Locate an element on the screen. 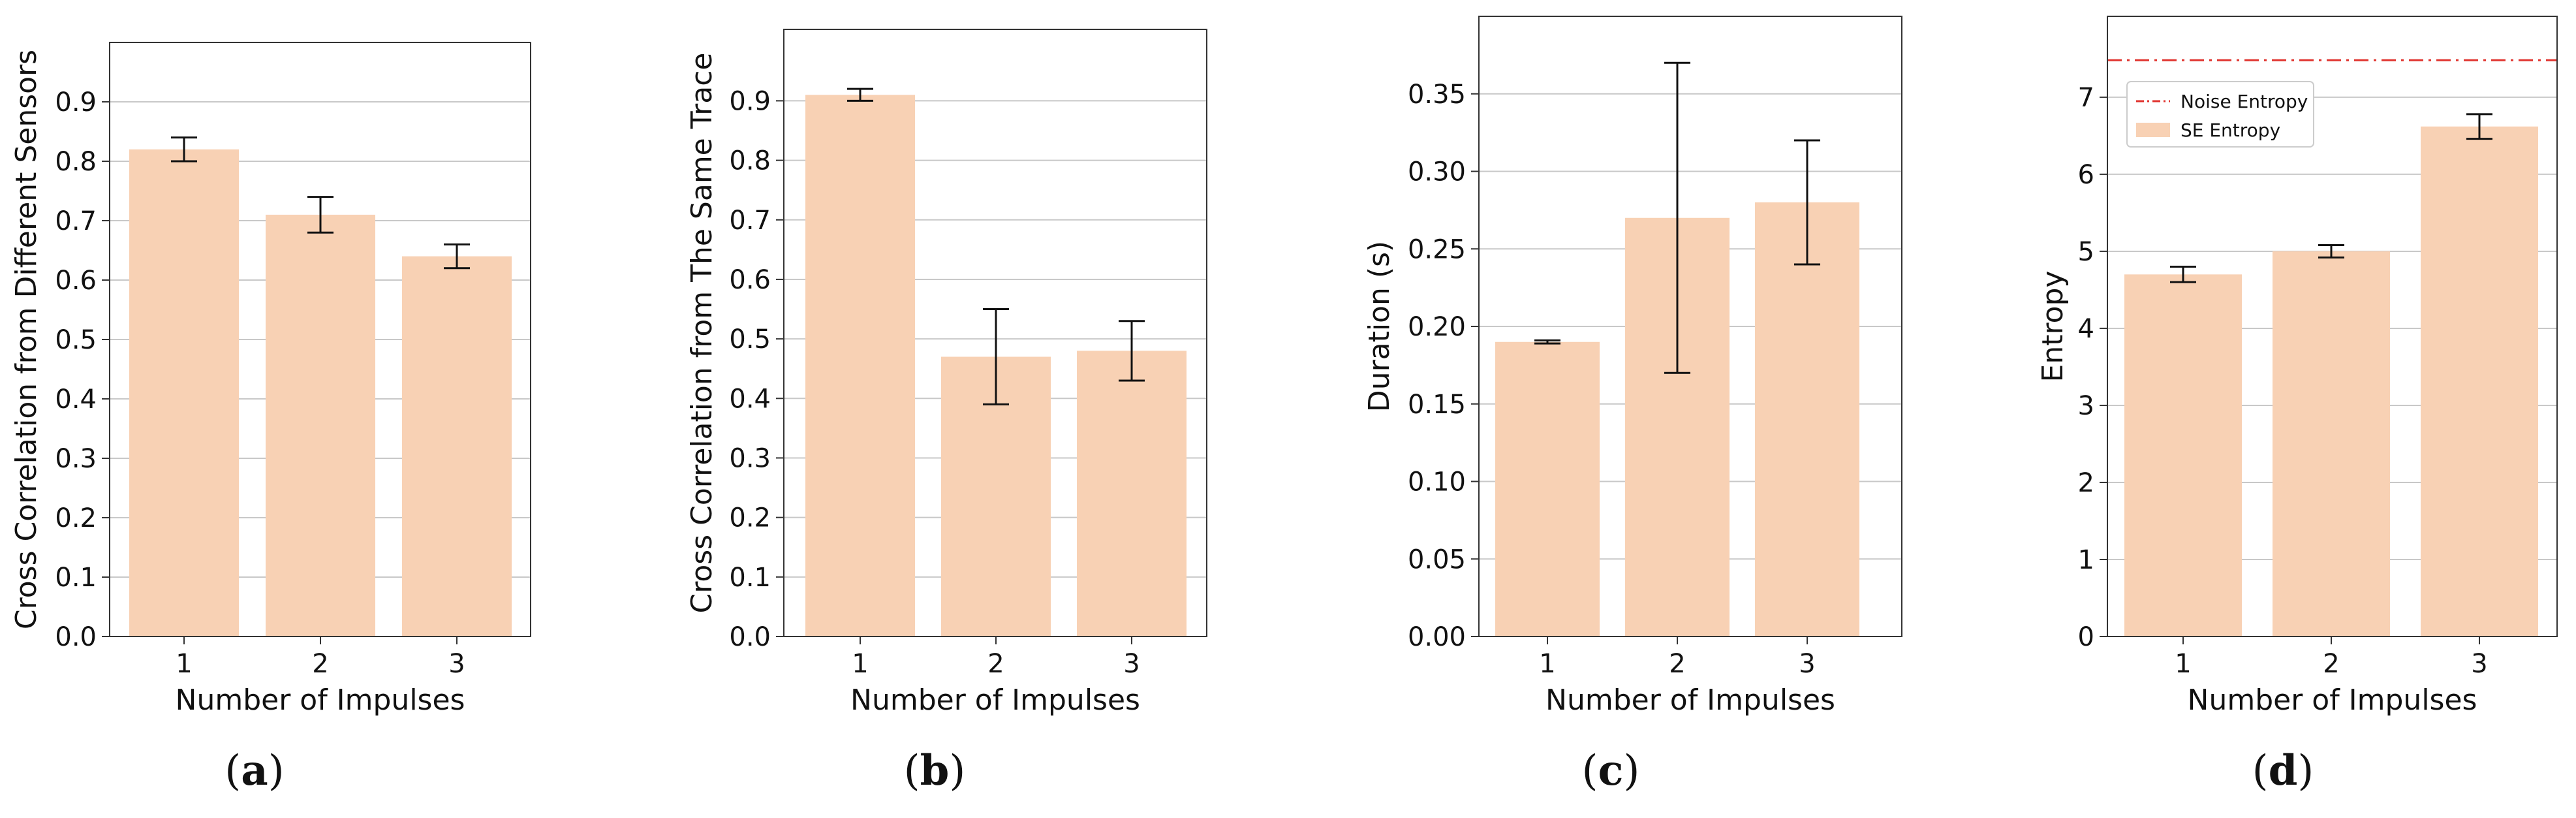 This screenshot has width=2576, height=818. y-axis-title: Cross Correlation from Different Sensors is located at coordinates (27, 339).